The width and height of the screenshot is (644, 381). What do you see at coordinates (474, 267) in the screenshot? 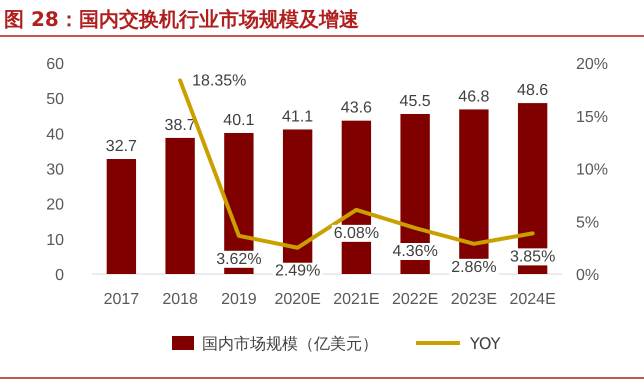
I see `data-label: 2.86%` at bounding box center [474, 267].